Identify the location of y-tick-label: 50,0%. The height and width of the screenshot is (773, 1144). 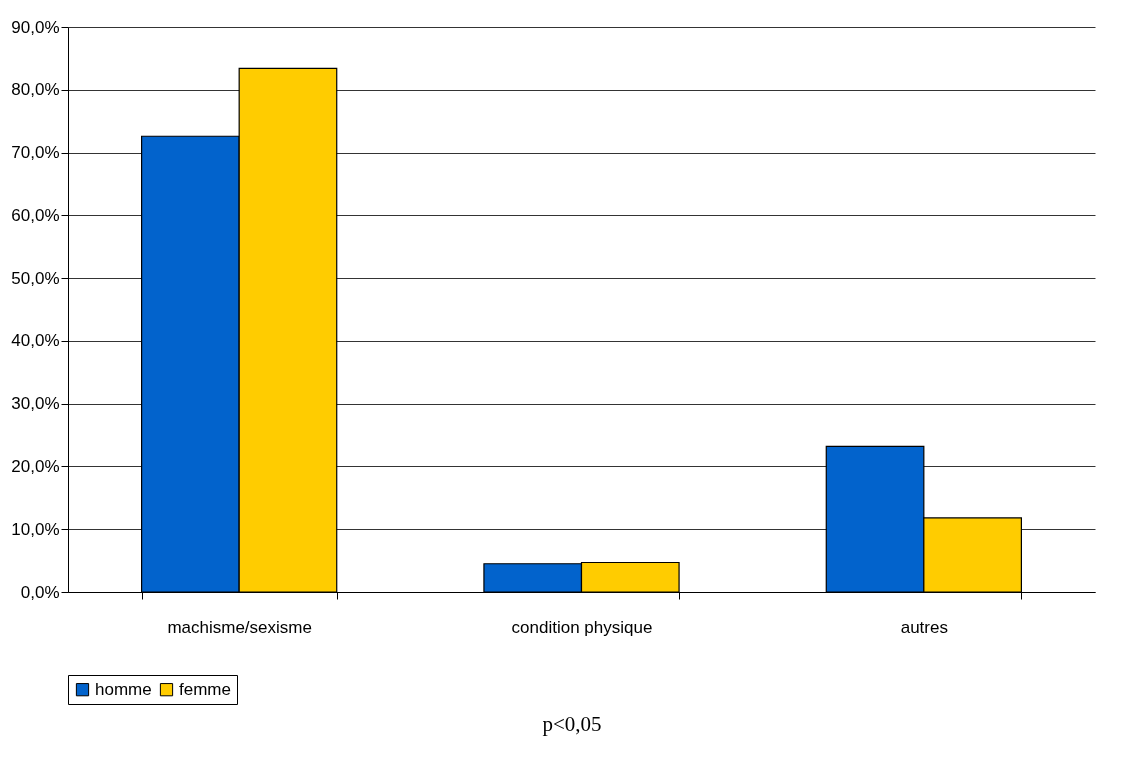
(35, 278).